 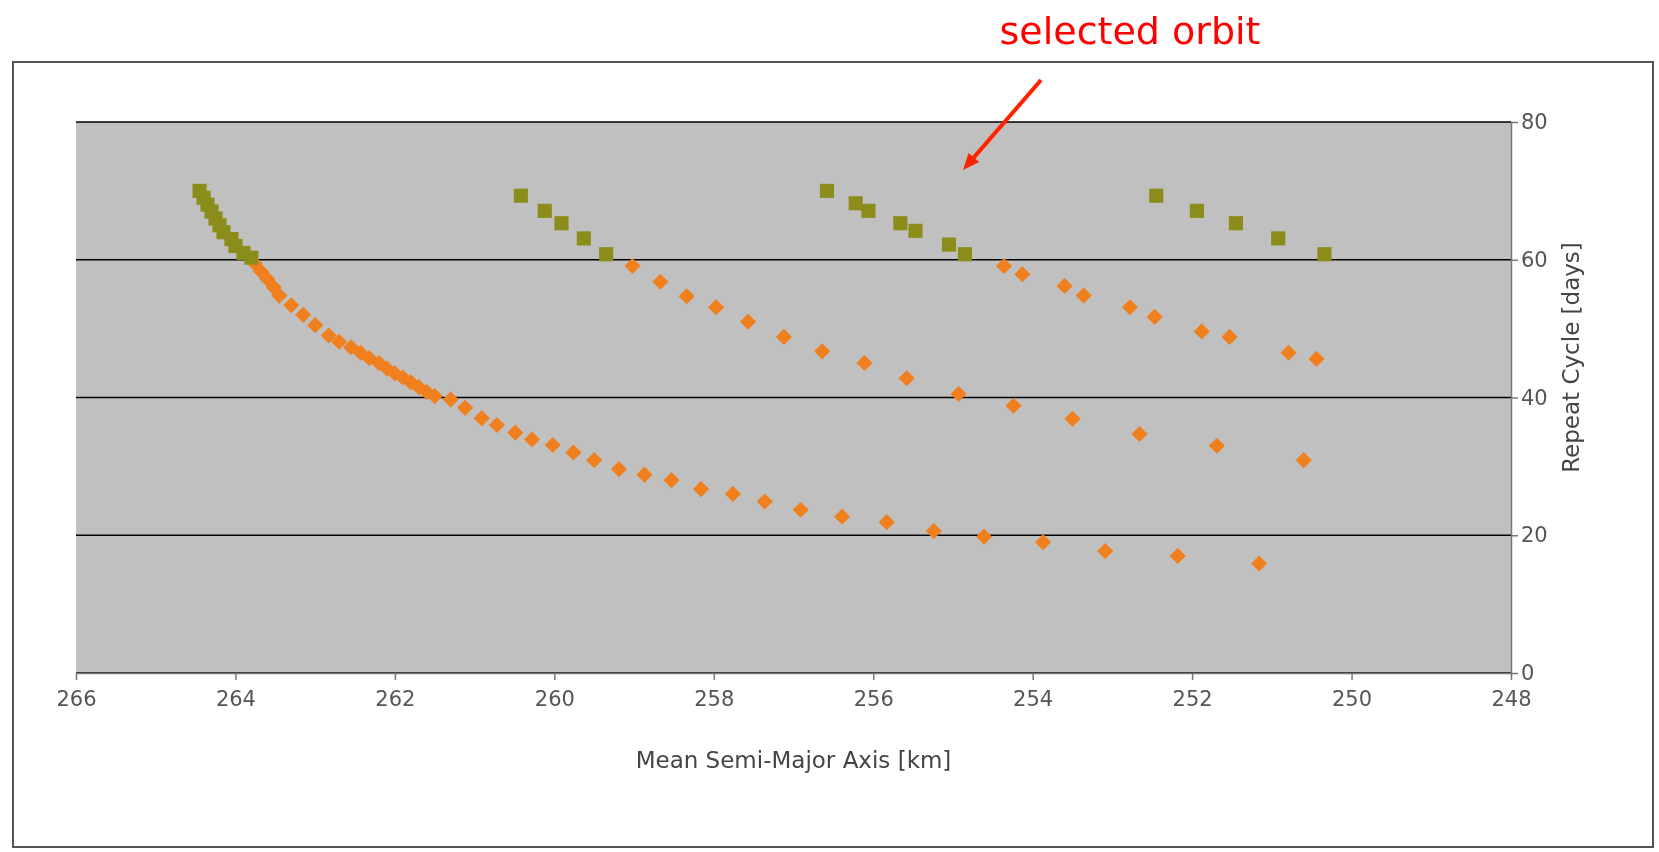 I want to click on y-tick-label: 40, so click(x=1534, y=397).